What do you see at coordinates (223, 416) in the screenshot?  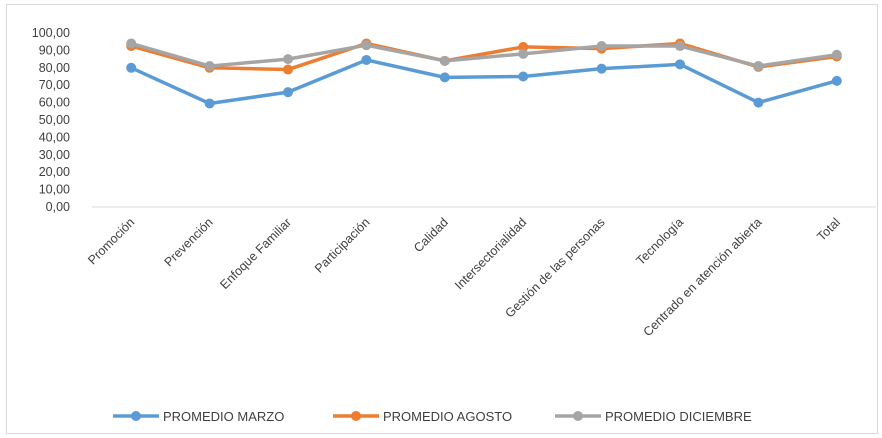 I see `legend-label: PROMEDIO MARZO` at bounding box center [223, 416].